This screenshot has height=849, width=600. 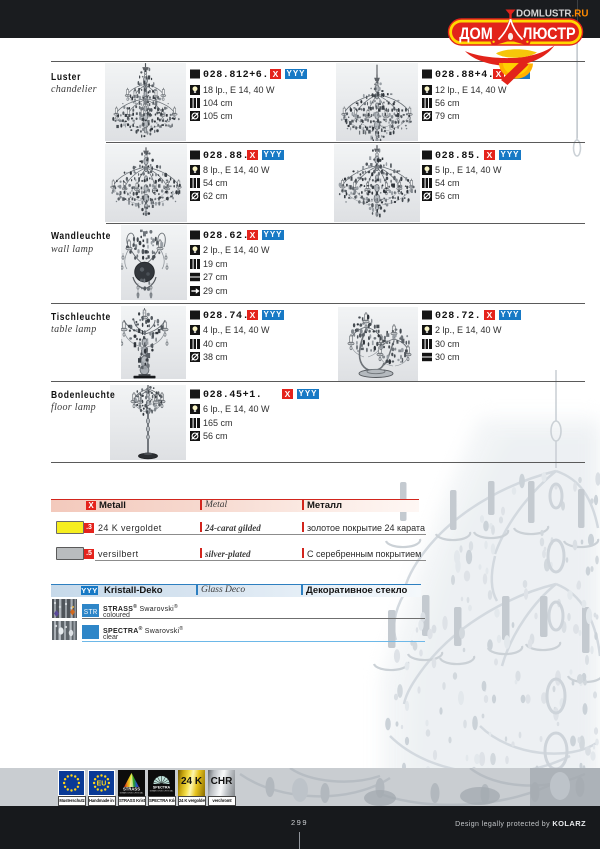 What do you see at coordinates (552, 13) in the screenshot?
I see `svg-text: DOMLUSTR.RU` at bounding box center [552, 13].